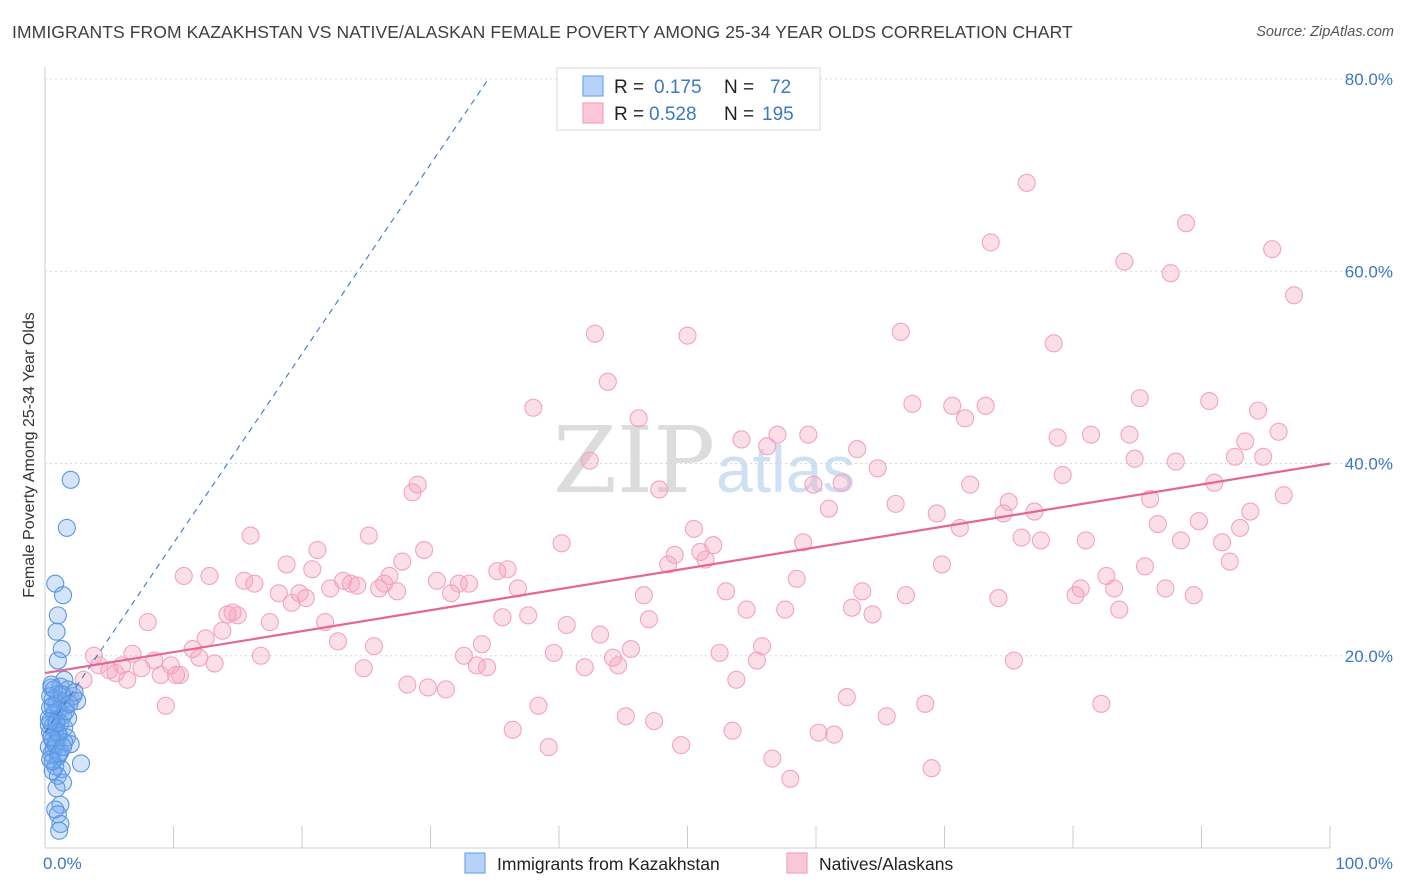  I want to click on legend-n-value-1: 72, so click(780, 87).